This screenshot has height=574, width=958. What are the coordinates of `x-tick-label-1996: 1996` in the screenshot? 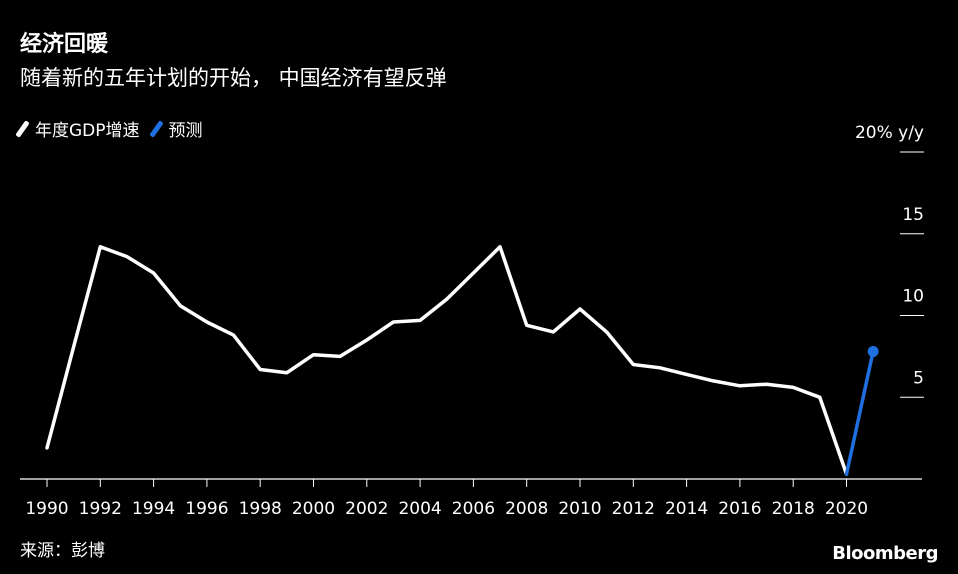 It's located at (206, 509).